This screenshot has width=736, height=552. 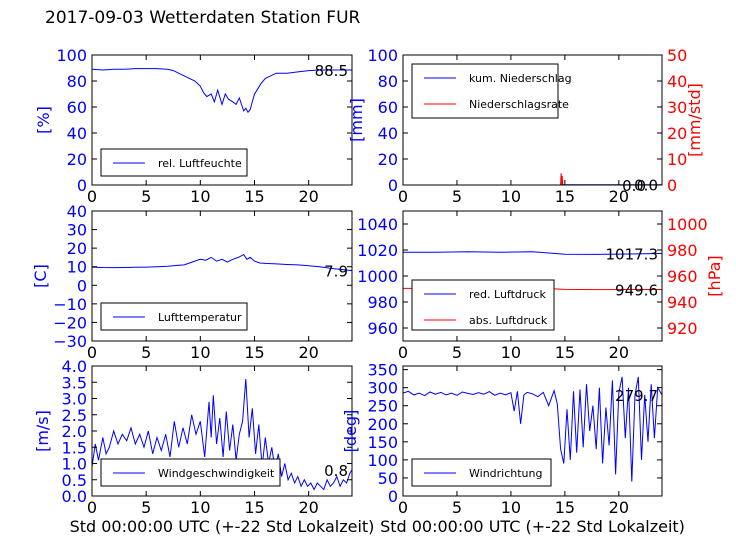 What do you see at coordinates (74, 382) in the screenshot?
I see `y-tick-label: 3.5` at bounding box center [74, 382].